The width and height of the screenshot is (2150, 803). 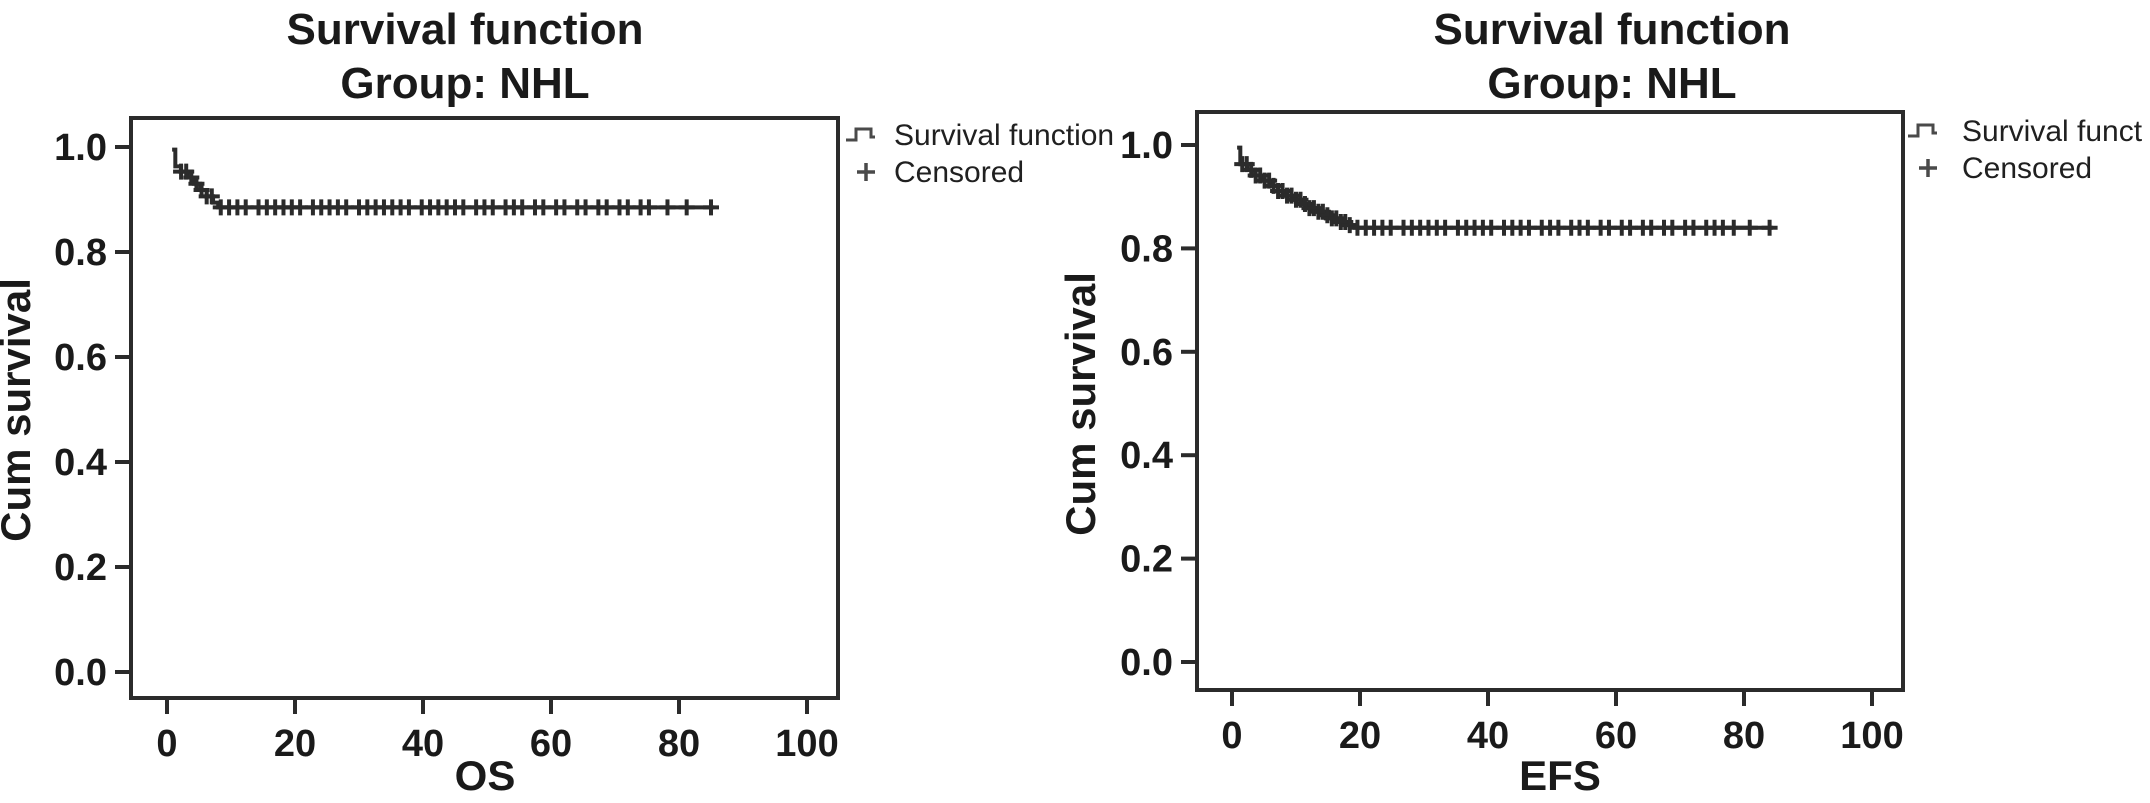 What do you see at coordinates (2052, 131) in the screenshot?
I see `legend-survival-label: Survival funct` at bounding box center [2052, 131].